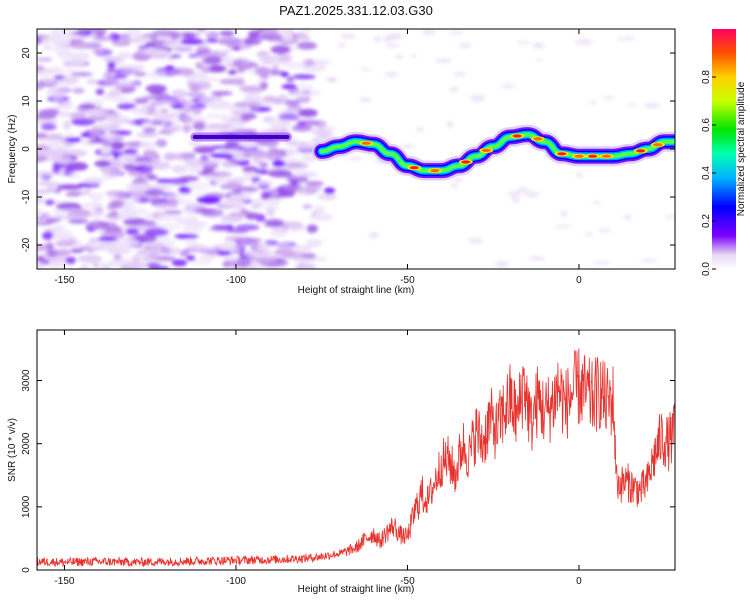 Image resolution: width=750 pixels, height=600 pixels. Describe the element at coordinates (706, 173) in the screenshot. I see `colorbar-tick-label: 0.4` at that location.